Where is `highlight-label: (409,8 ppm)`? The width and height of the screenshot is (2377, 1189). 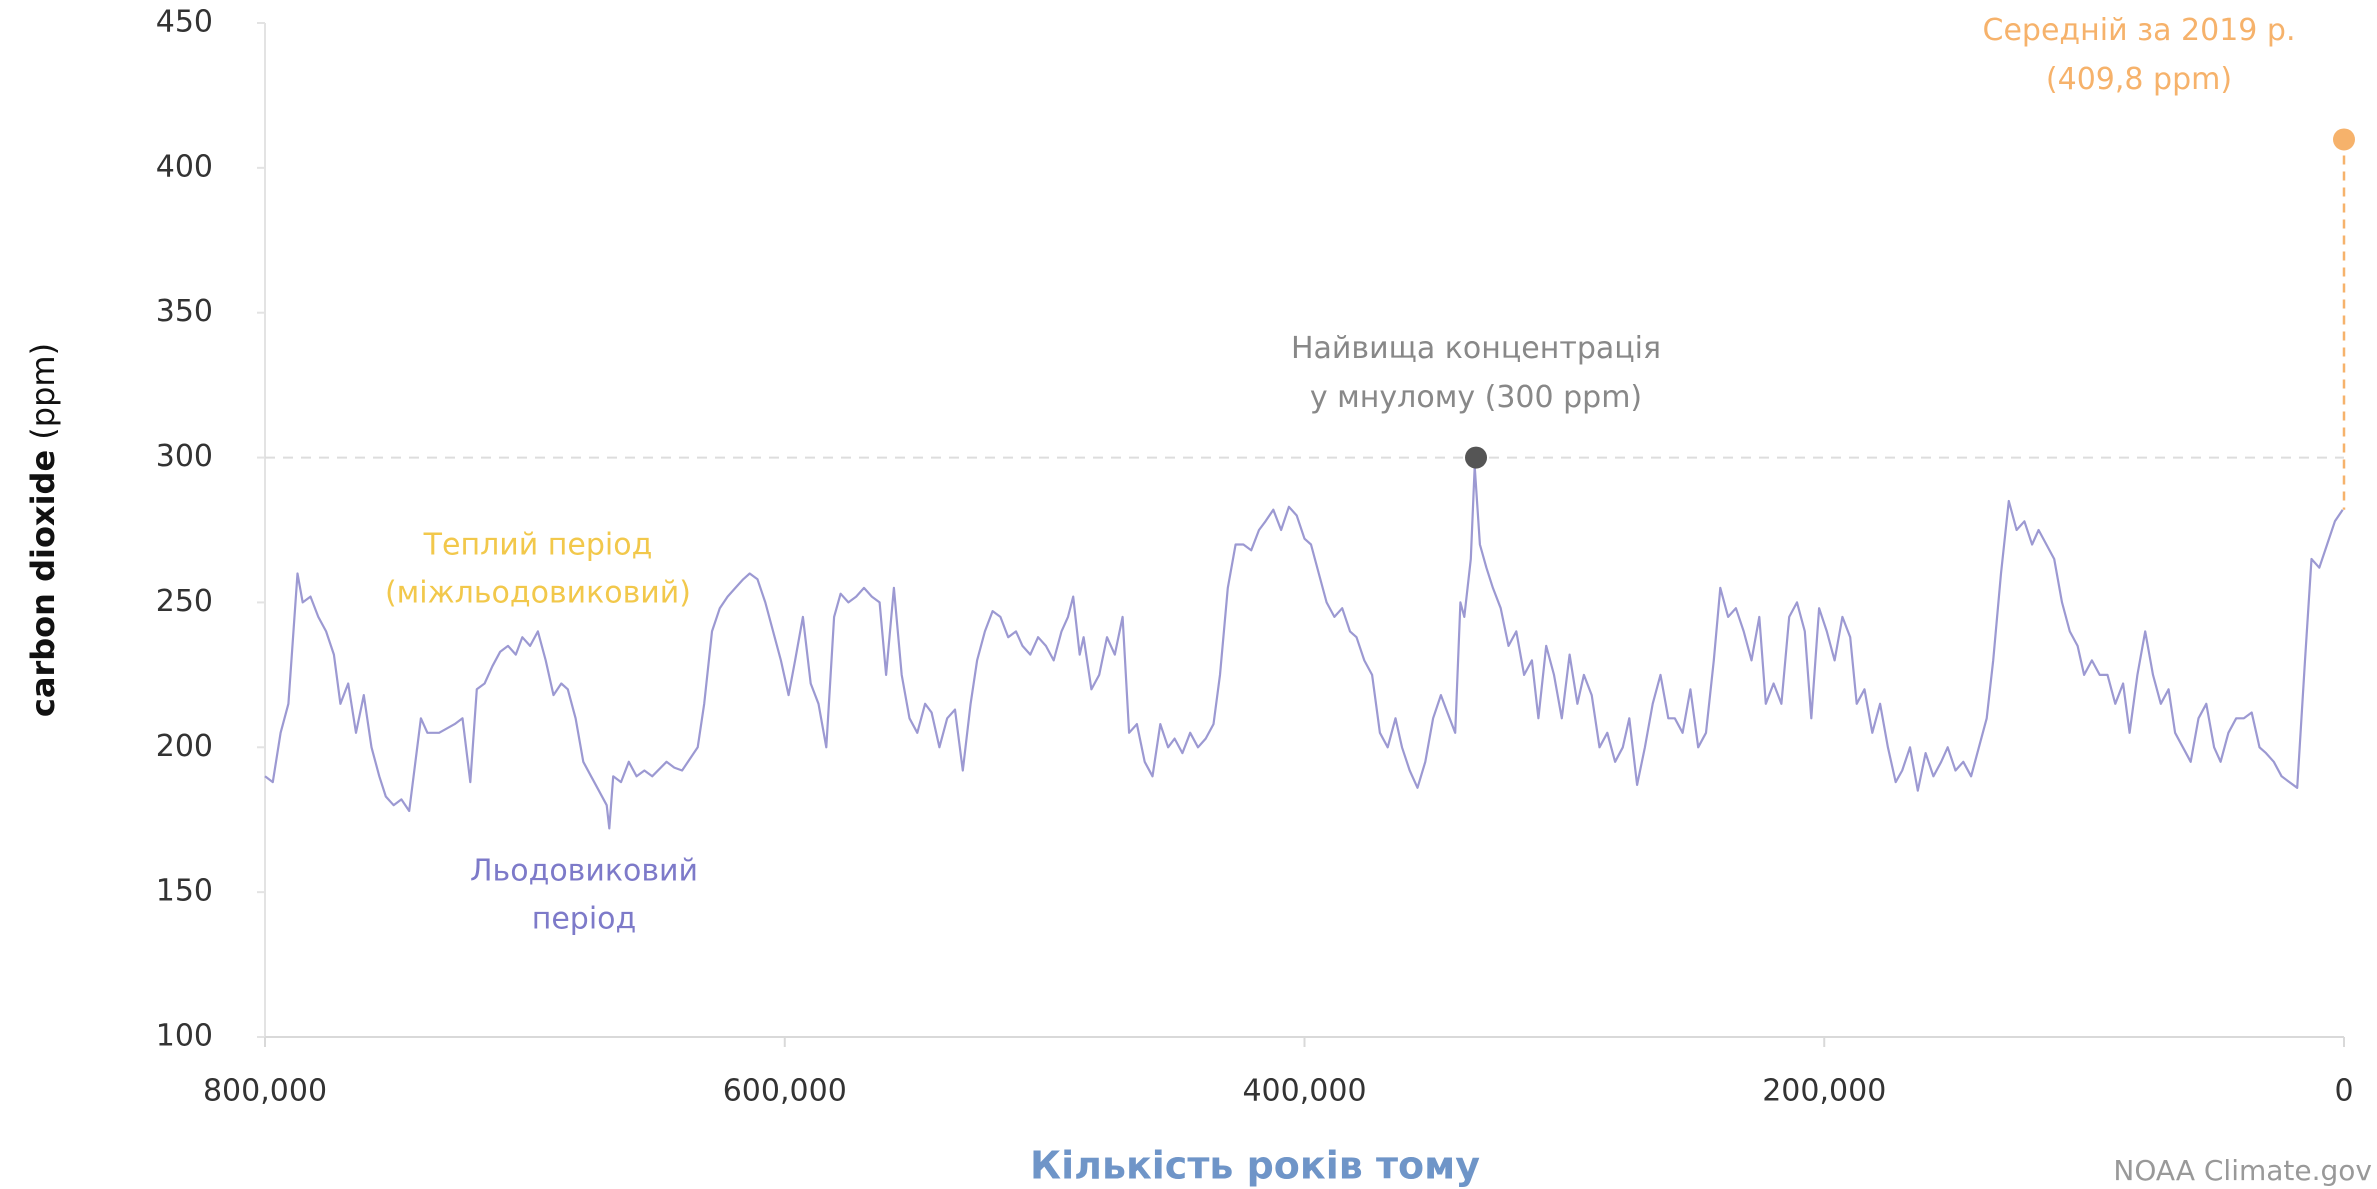
highlight-label: (409,8 ppm) is located at coordinates (2139, 79).